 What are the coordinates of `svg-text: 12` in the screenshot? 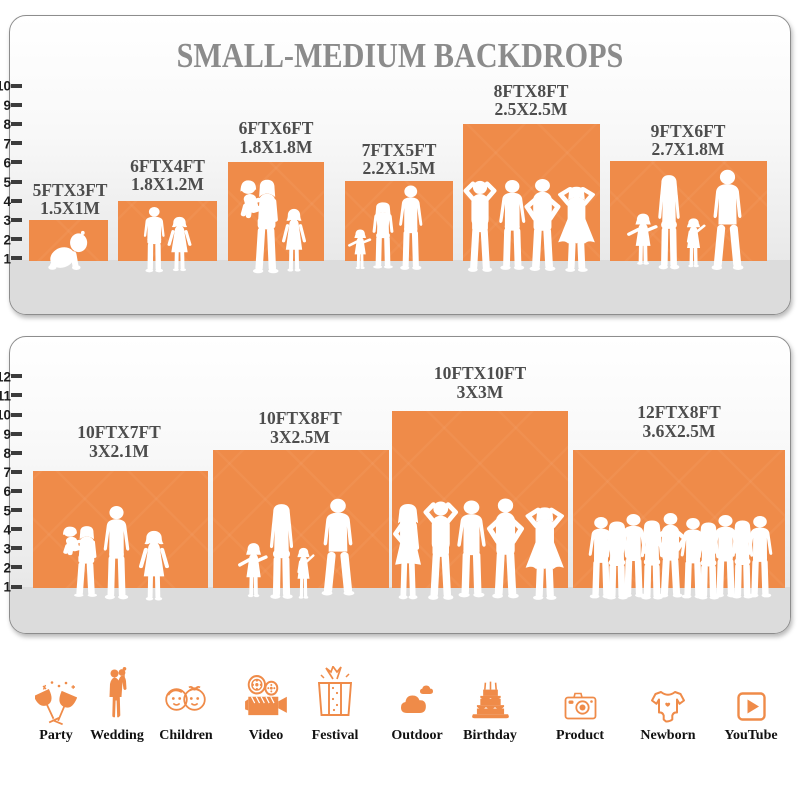 It's located at (5, 377).